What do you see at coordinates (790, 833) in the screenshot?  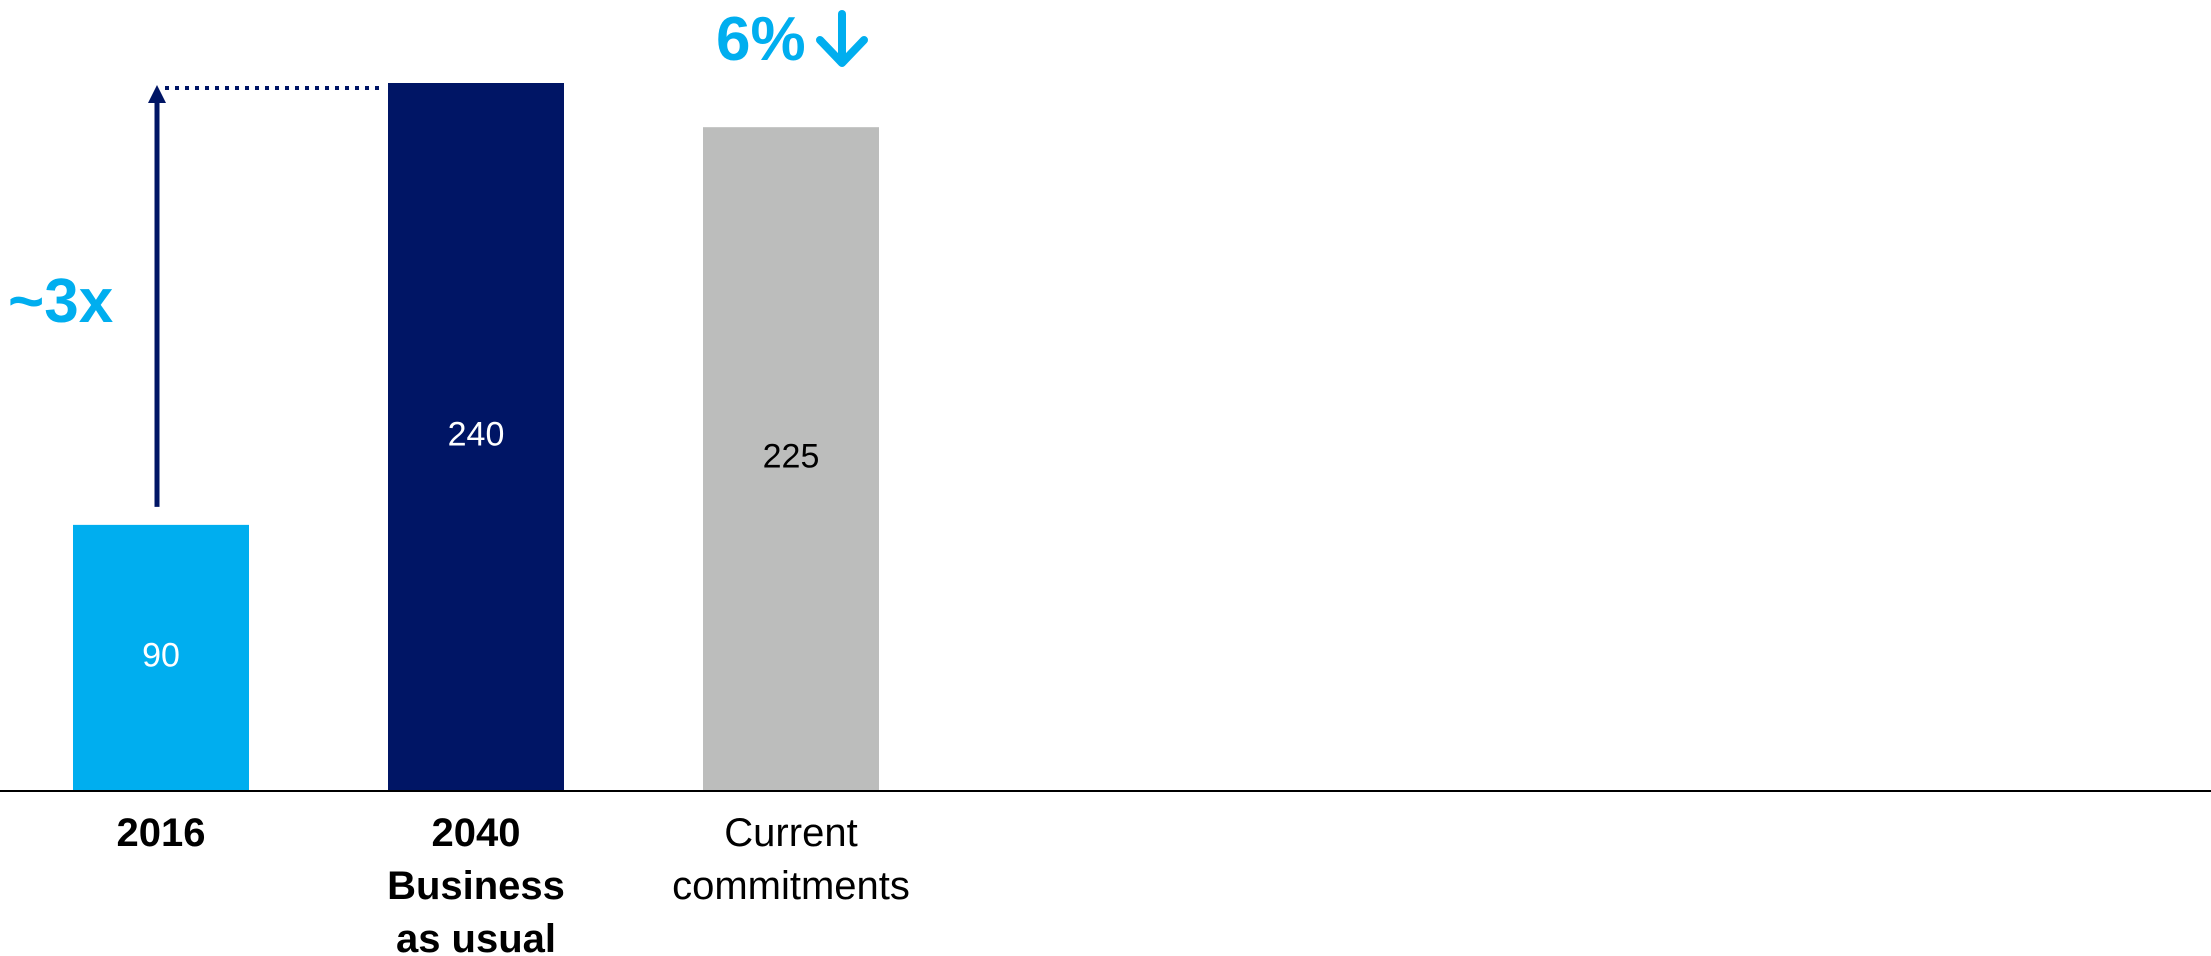 I see `category-label-2-line-0: Current` at bounding box center [790, 833].